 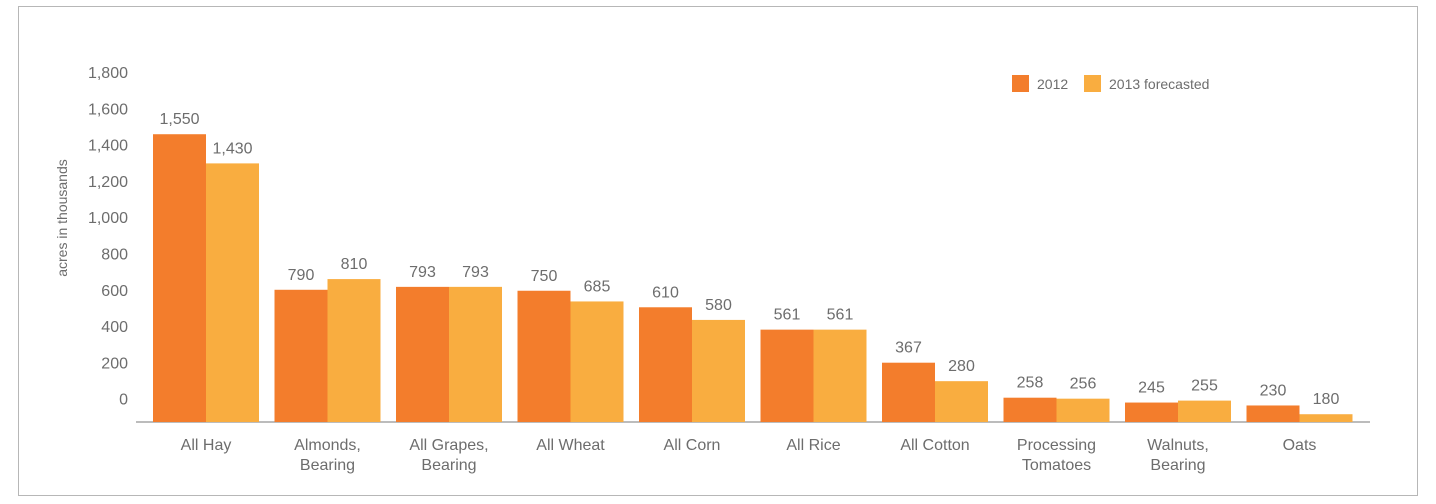 What do you see at coordinates (908, 348) in the screenshot?
I see `bar-value-label: 367` at bounding box center [908, 348].